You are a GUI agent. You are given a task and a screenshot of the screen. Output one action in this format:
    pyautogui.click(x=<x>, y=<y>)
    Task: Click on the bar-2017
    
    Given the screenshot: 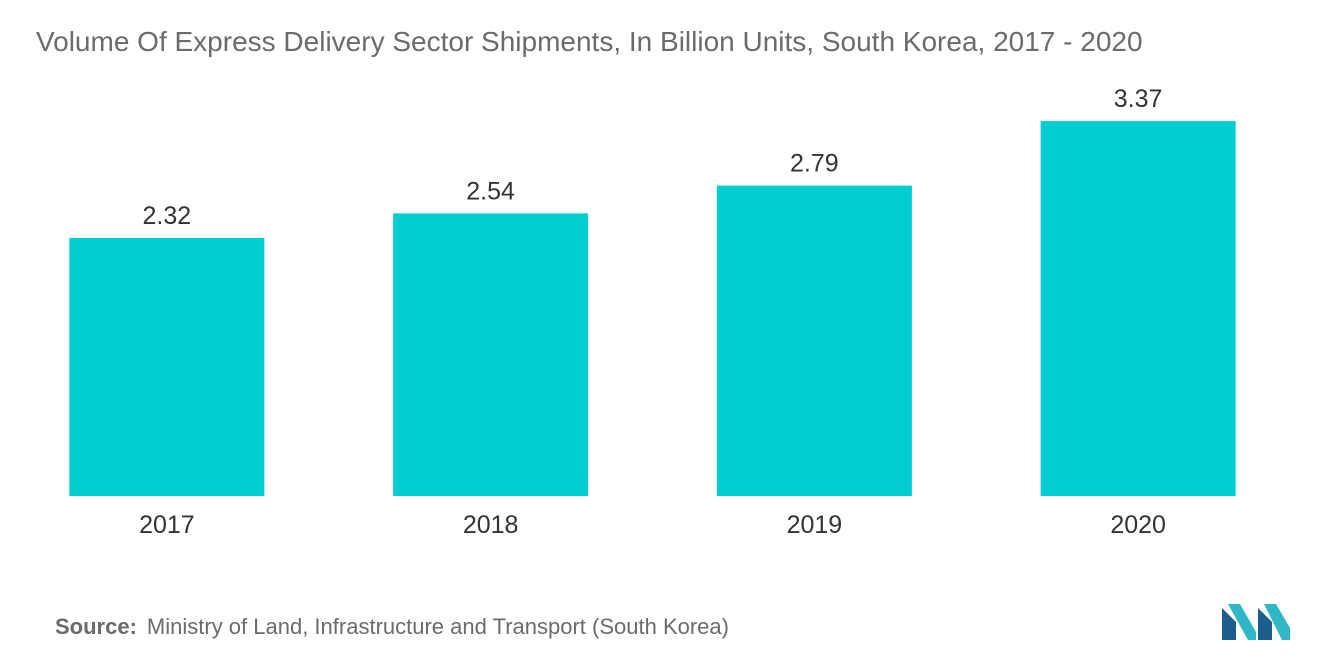 What is the action you would take?
    pyautogui.click(x=167, y=366)
    